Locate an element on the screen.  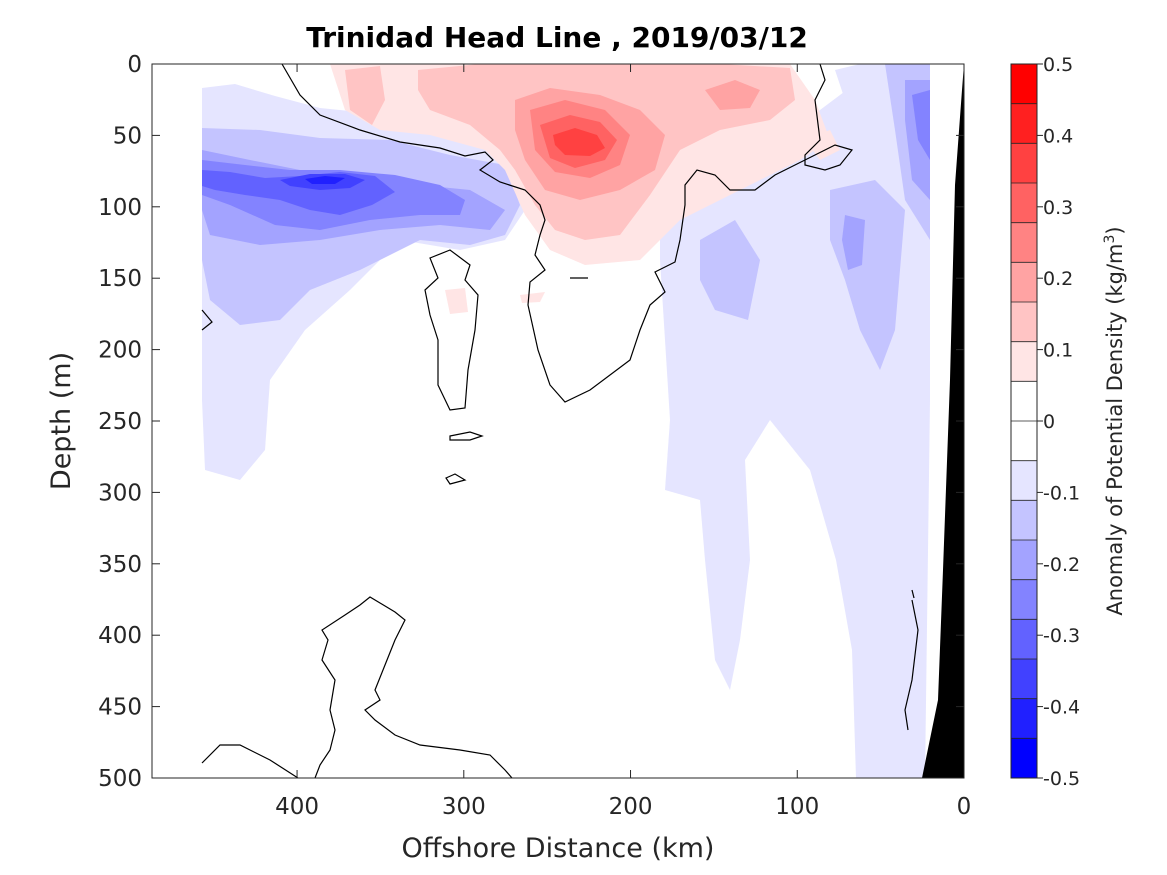
neg-contour-0.3 is located at coordinates (566, 175).